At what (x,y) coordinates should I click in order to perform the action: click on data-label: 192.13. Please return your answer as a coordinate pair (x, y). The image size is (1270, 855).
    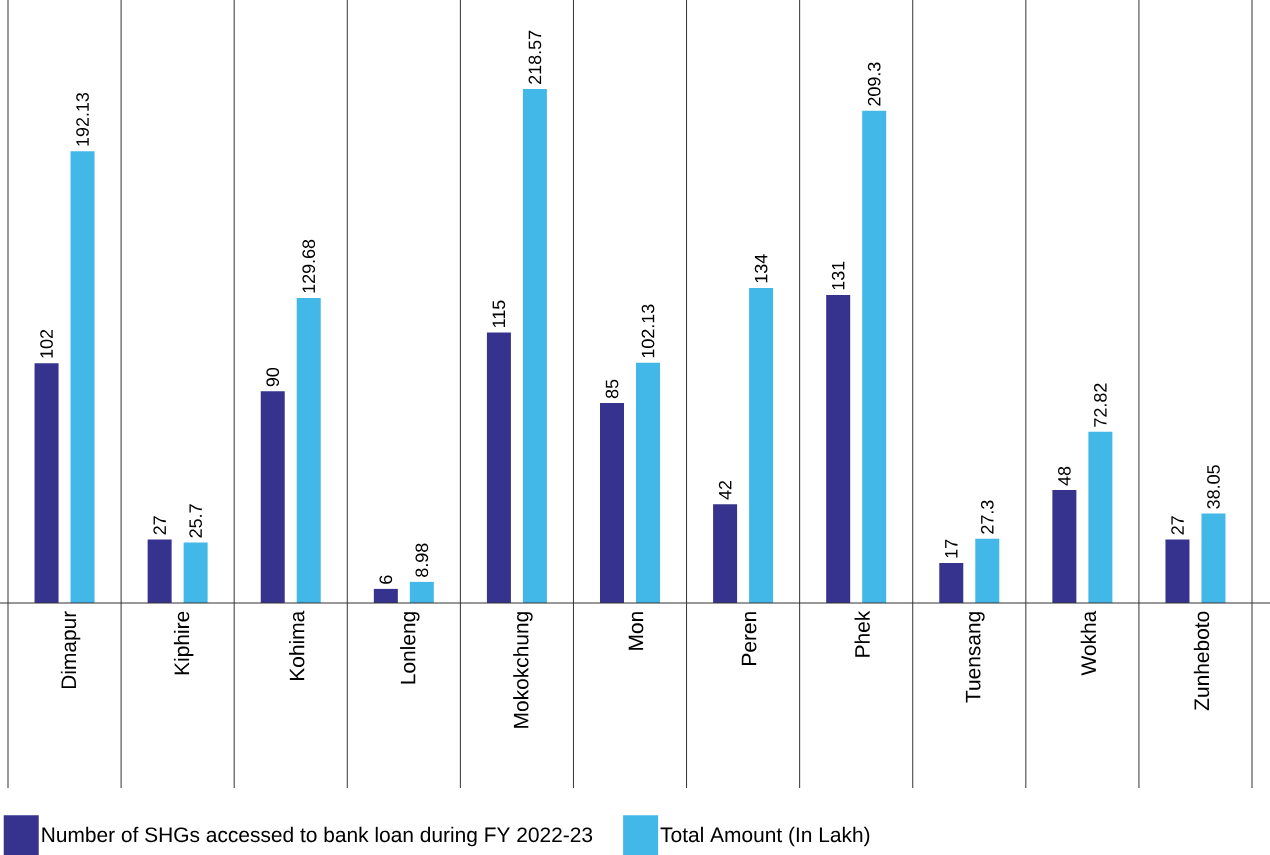
    Looking at the image, I should click on (82, 119).